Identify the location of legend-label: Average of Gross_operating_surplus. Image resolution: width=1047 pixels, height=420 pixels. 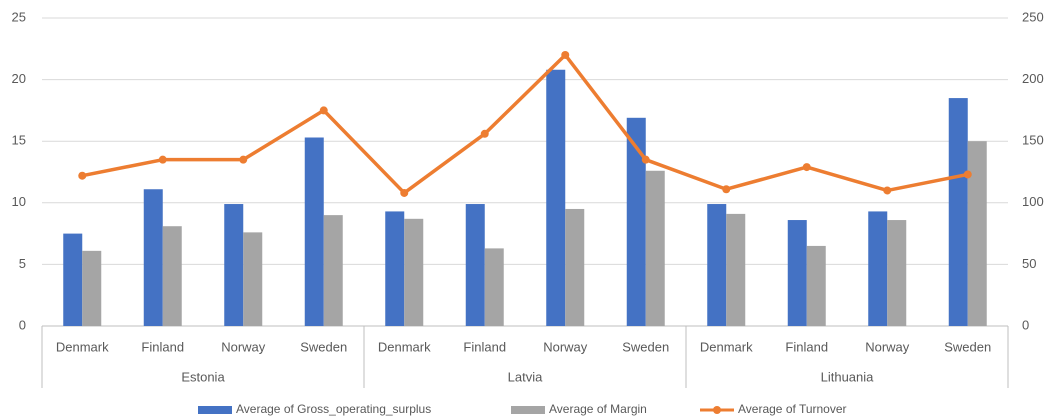
(333, 409).